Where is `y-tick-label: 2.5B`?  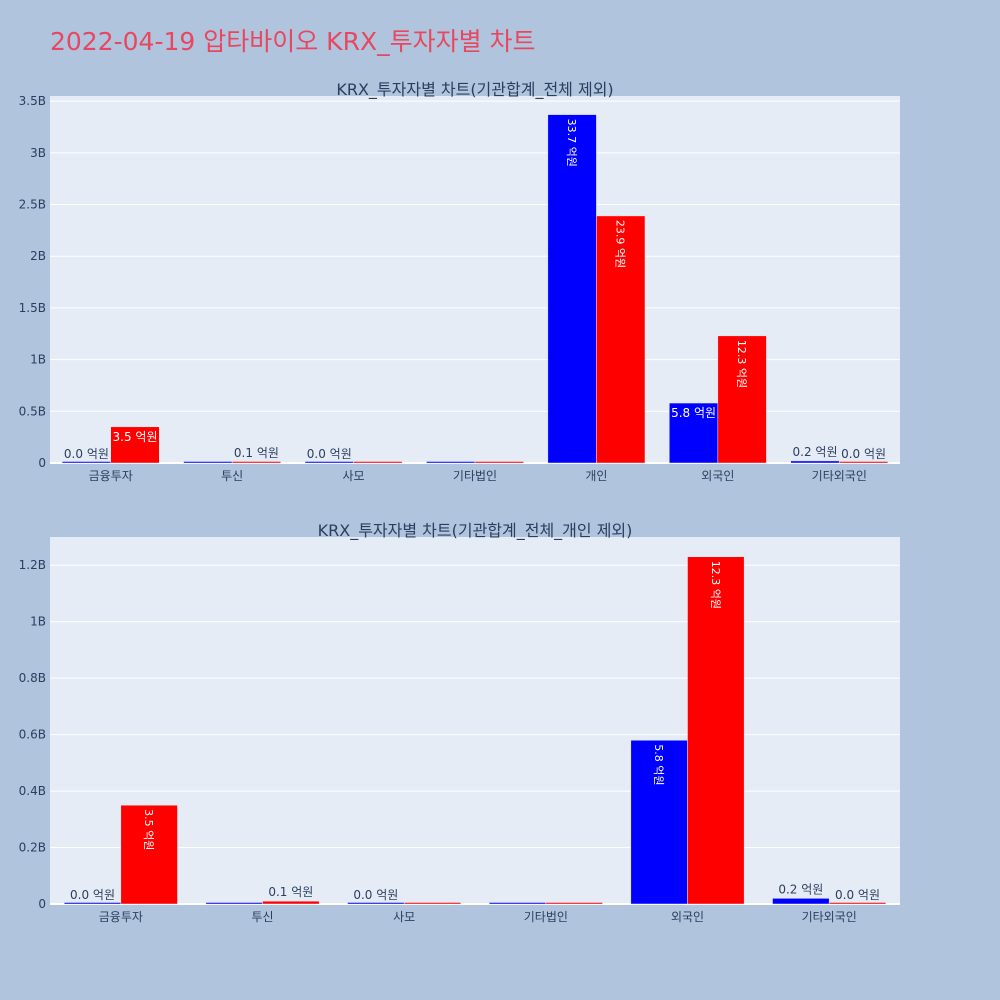
y-tick-label: 2.5B is located at coordinates (32, 205).